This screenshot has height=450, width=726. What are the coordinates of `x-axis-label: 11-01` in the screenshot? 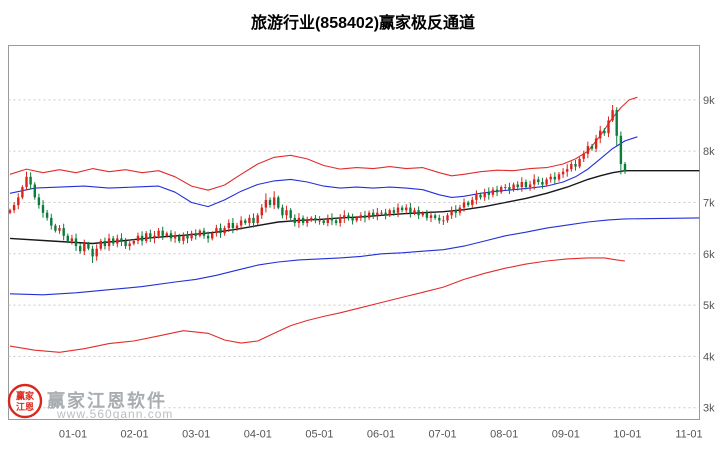 It's located at (688, 435).